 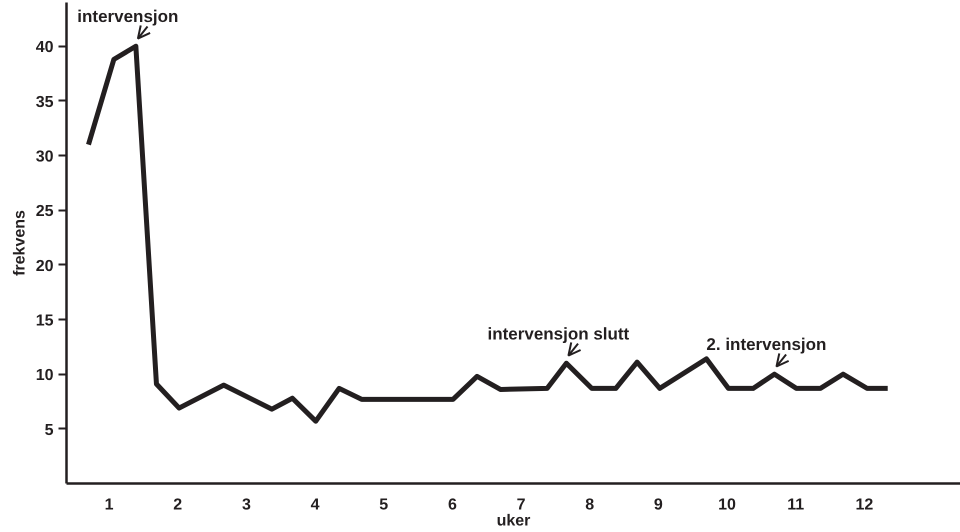 What do you see at coordinates (315, 505) in the screenshot?
I see `x-tick-label: 4` at bounding box center [315, 505].